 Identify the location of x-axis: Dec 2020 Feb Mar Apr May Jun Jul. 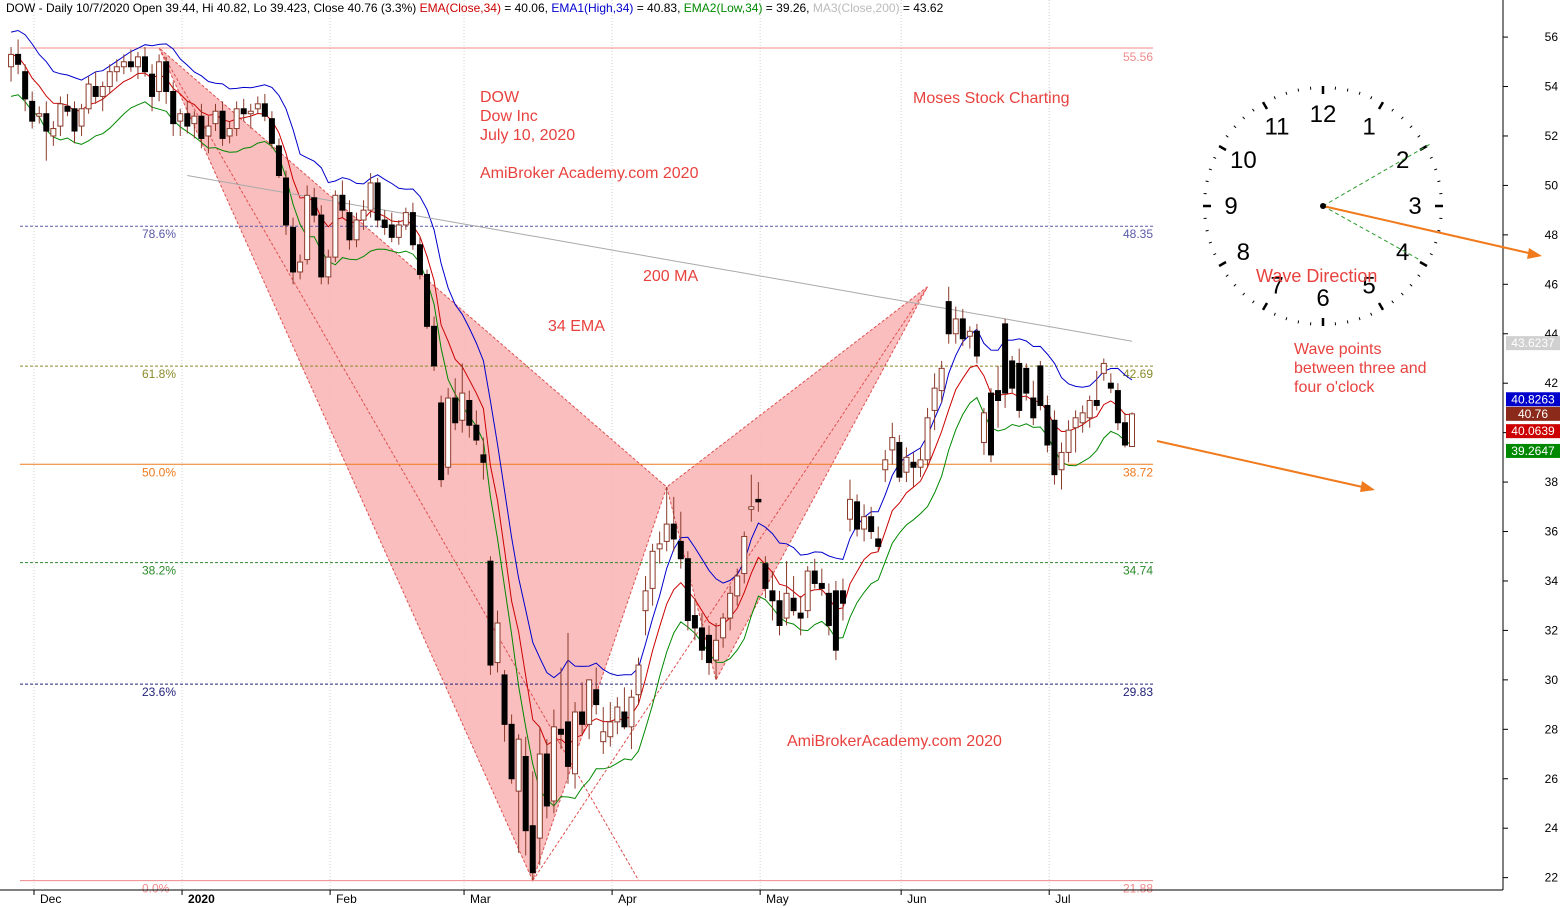
(552, 898).